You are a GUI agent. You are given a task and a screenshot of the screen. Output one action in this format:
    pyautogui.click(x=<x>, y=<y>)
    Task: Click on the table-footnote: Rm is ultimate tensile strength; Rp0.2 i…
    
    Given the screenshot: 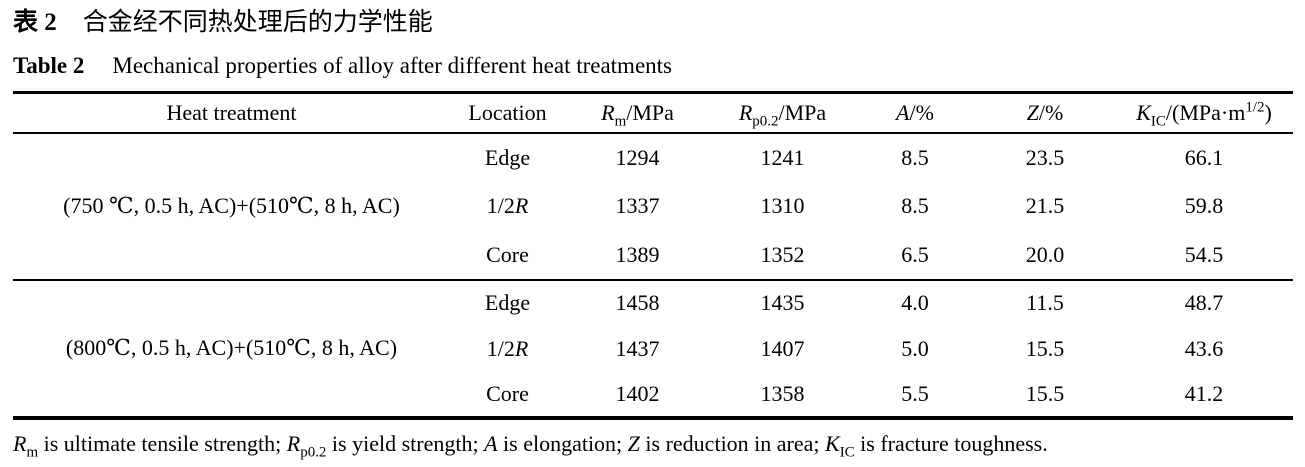 What is the action you would take?
    pyautogui.click(x=530, y=445)
    